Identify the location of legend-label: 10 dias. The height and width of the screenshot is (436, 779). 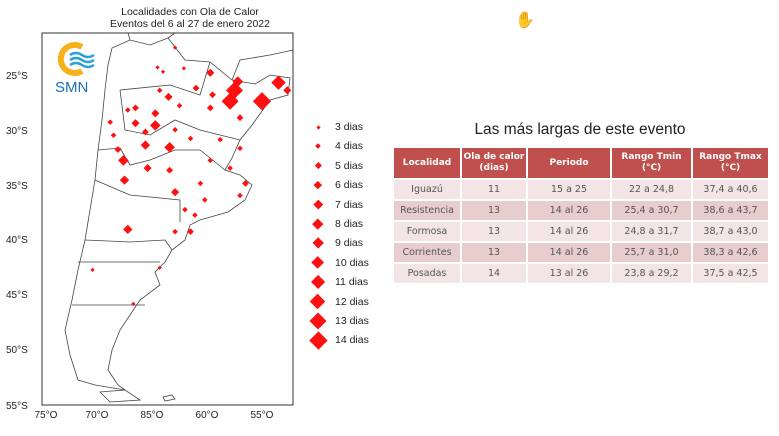
(352, 262).